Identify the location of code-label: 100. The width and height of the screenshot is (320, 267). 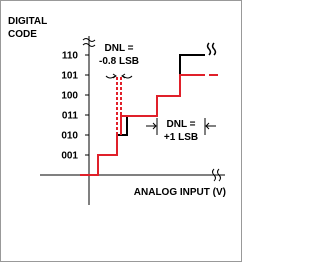
(69, 96).